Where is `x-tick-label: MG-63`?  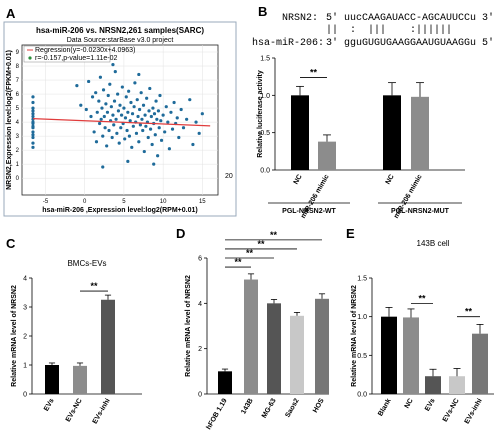 x-tick-label: MG-63 is located at coordinates (269, 408).